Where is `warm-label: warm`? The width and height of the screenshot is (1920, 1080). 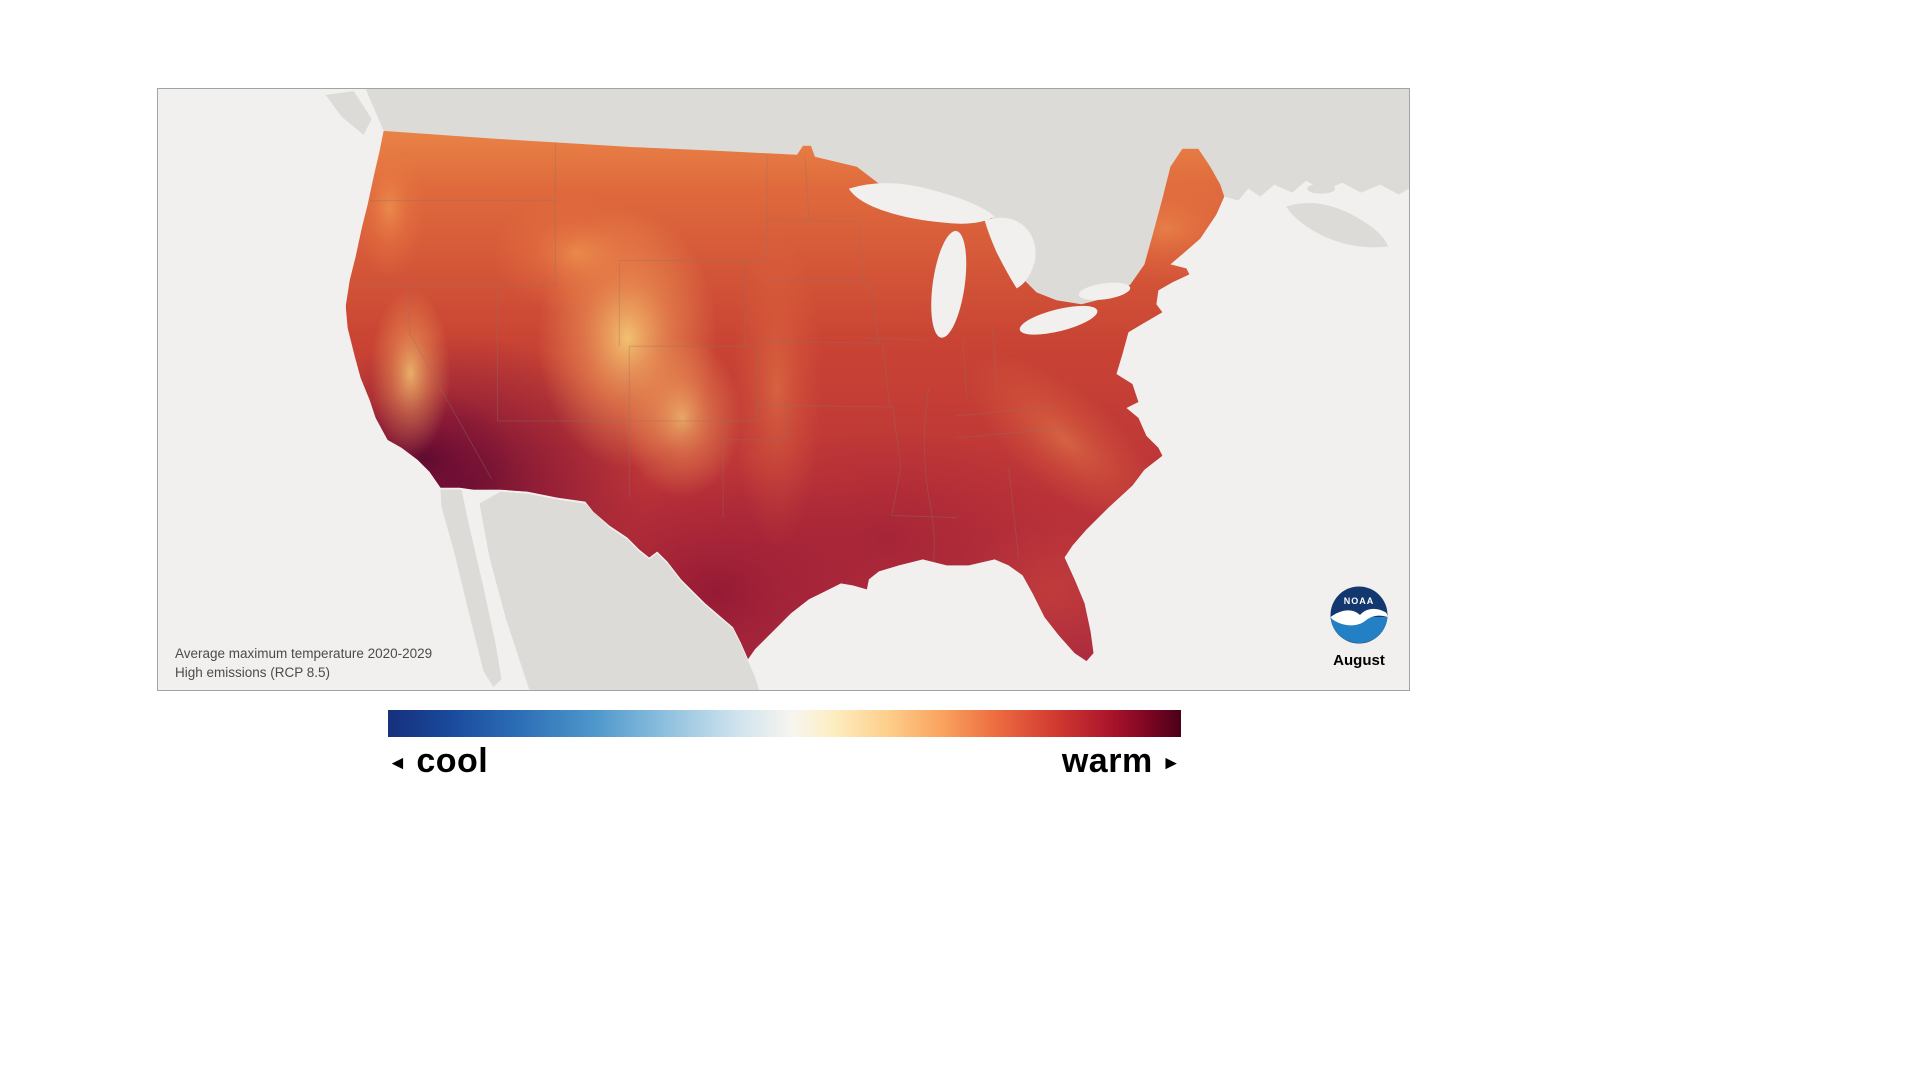
warm-label: warm is located at coordinates (1107, 761).